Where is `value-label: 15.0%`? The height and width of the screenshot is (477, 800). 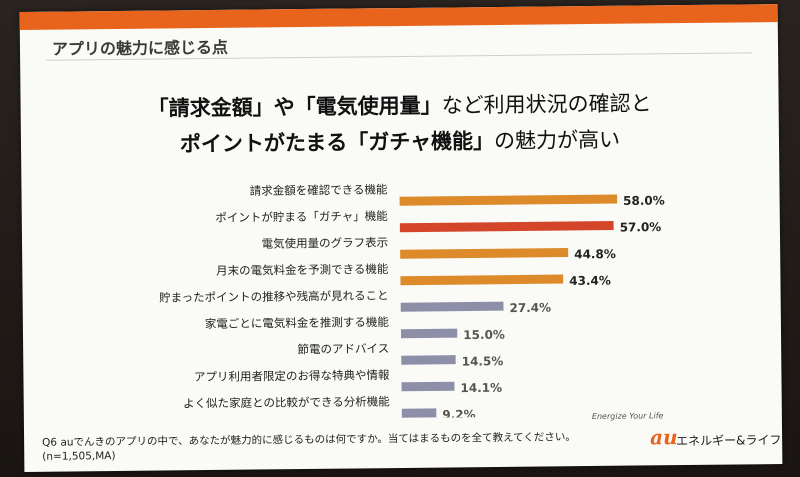 value-label: 15.0% is located at coordinates (484, 335).